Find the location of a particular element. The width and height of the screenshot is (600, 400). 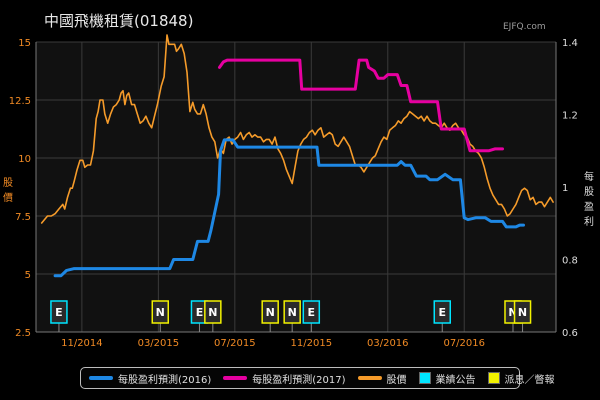

legend-item-results: 業績公告 is located at coordinates (447, 378).